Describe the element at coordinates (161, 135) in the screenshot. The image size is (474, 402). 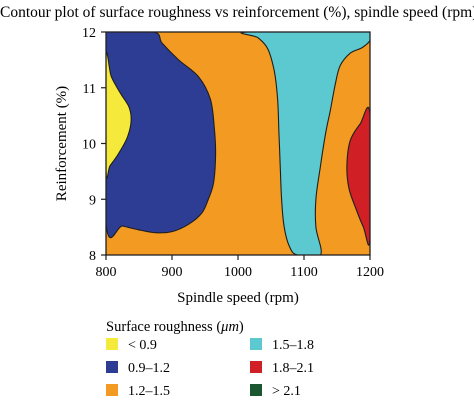
I see `contour-region-roughness-0.9-1.2` at that location.